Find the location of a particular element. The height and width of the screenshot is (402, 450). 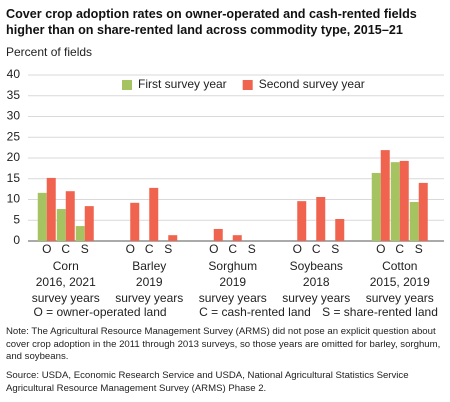

key-text: O = owner-operated land is located at coordinates (99, 312).